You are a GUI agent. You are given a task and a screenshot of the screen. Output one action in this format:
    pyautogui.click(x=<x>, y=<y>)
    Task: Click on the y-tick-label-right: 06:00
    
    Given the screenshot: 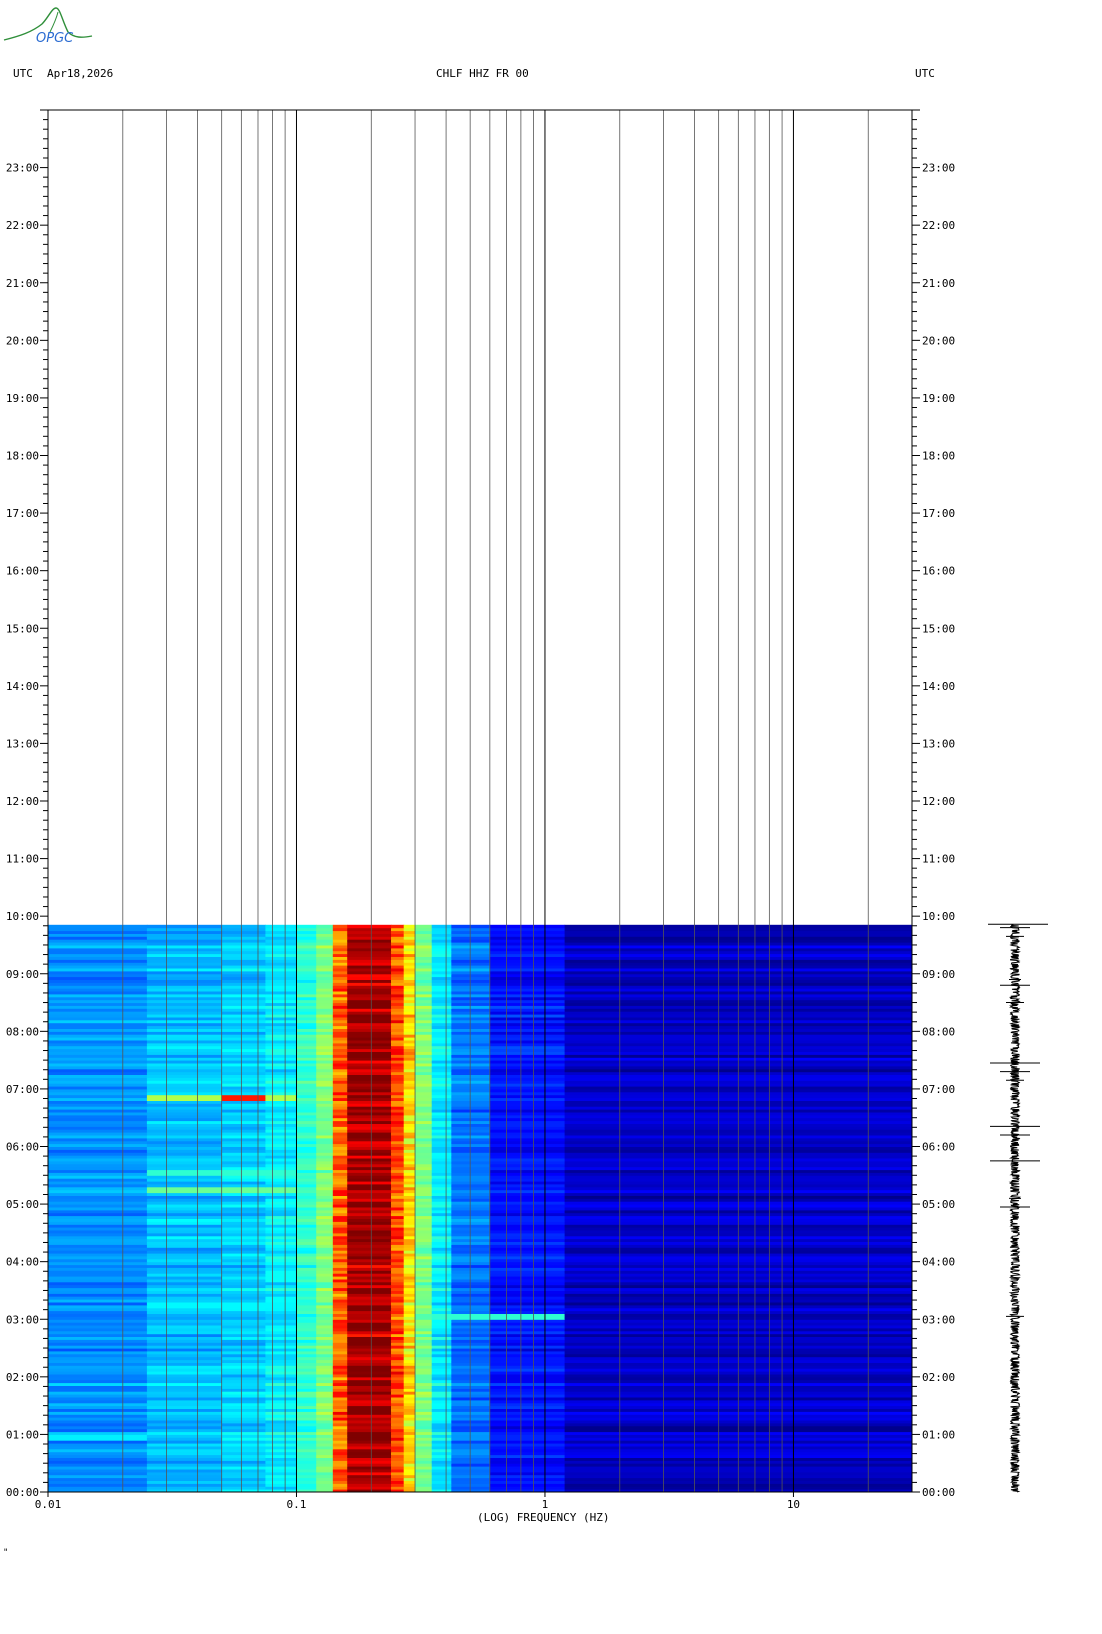 What is the action you would take?
    pyautogui.click(x=938, y=1147)
    